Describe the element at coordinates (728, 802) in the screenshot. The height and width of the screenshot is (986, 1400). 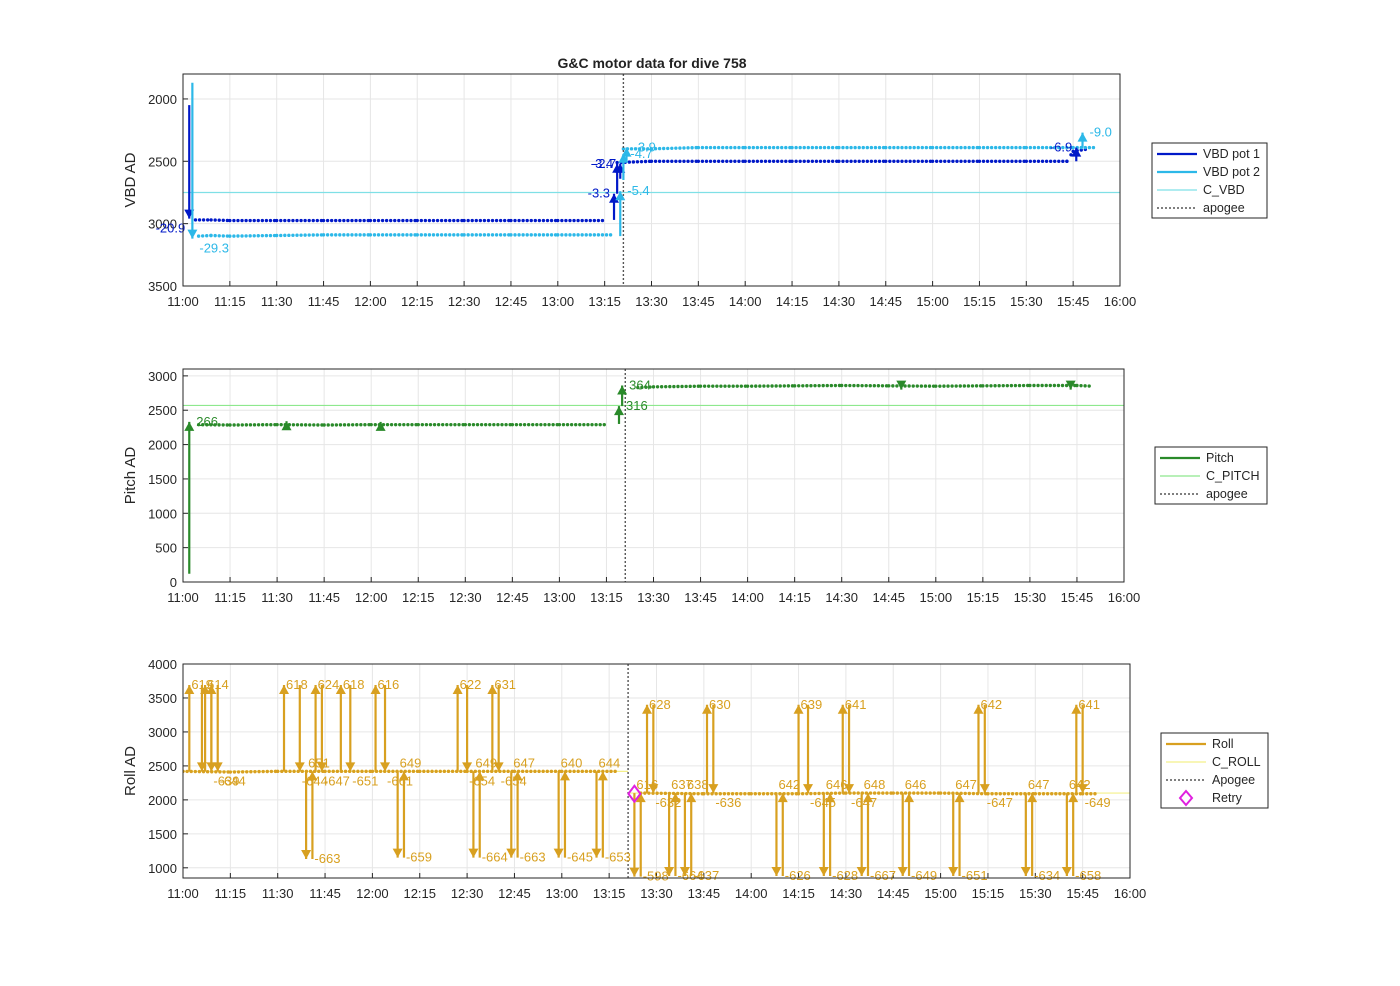
I see `move-back-label: -636` at that location.